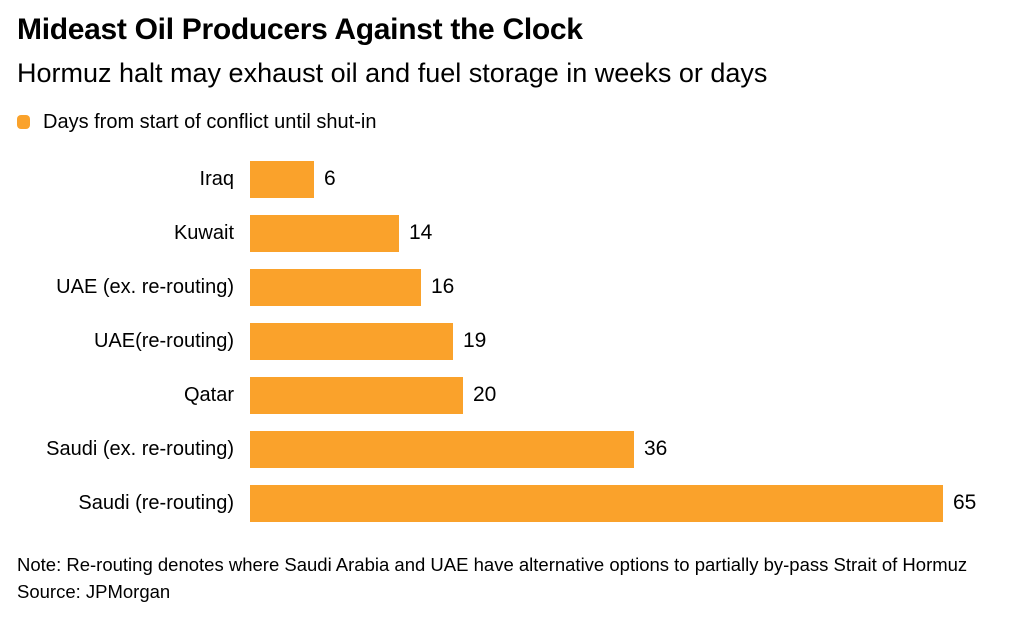 The image size is (1010, 640). Describe the element at coordinates (505, 179) in the screenshot. I see `bar-row: Iraq 6` at that location.